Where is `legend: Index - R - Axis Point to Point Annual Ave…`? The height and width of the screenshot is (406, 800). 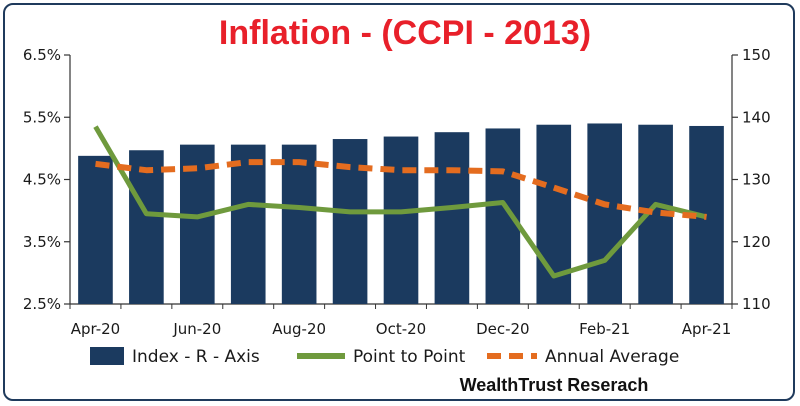
legend: Index - R - Axis Point to Point Annual Ave… is located at coordinates (384, 357).